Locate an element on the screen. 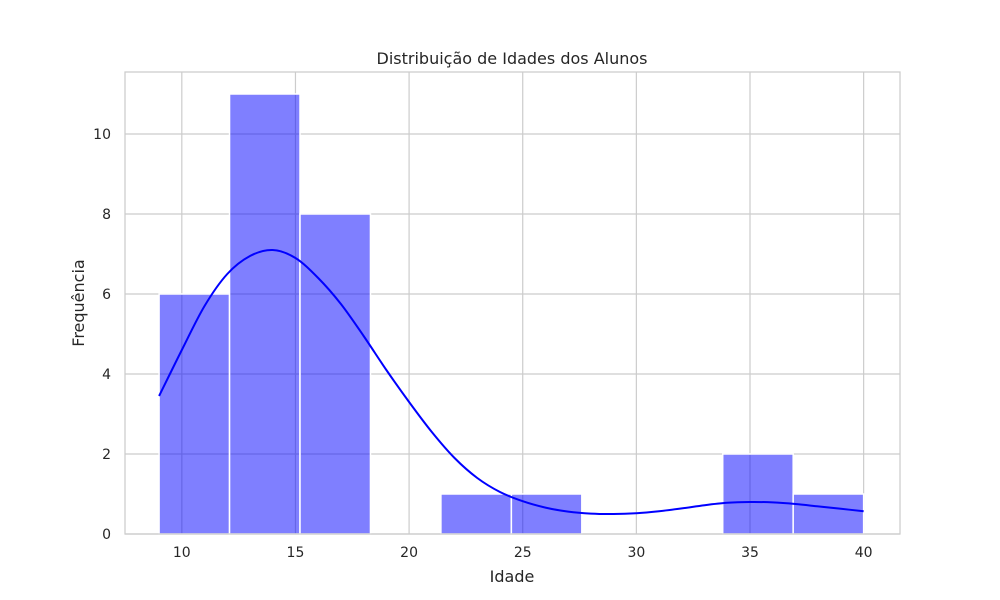  chart-title: Distribuição de Idades dos Alunos is located at coordinates (512, 58).